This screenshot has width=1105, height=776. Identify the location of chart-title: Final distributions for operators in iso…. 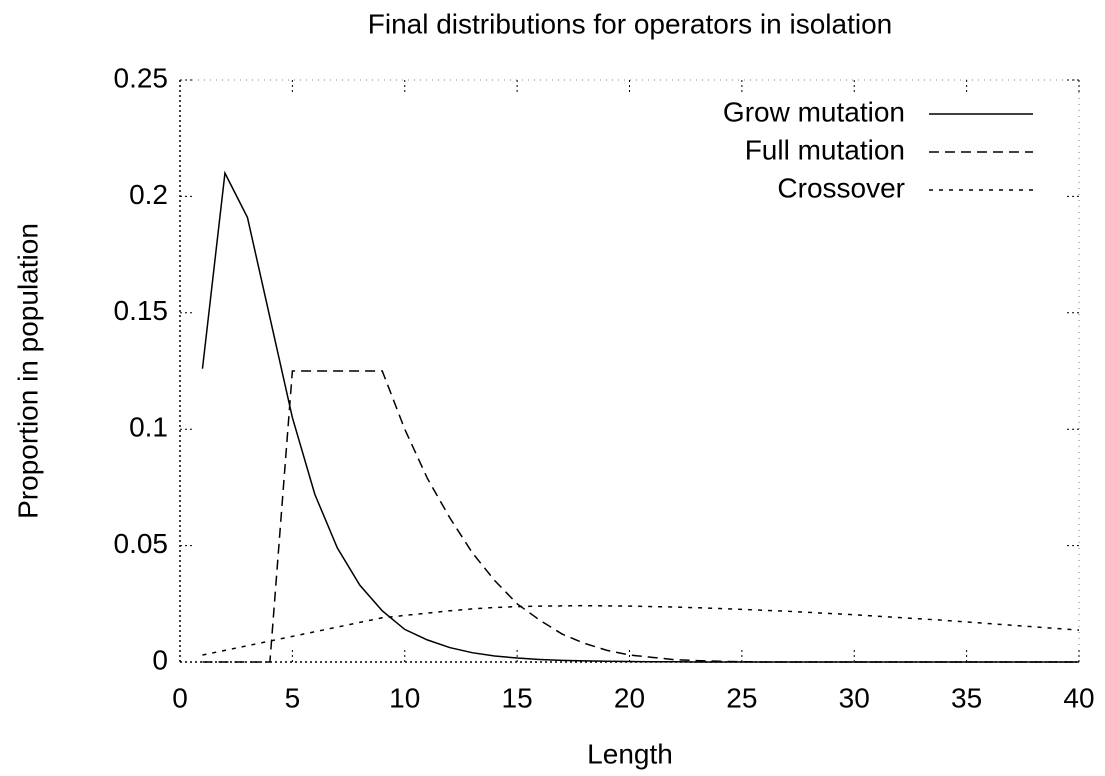
(630, 23).